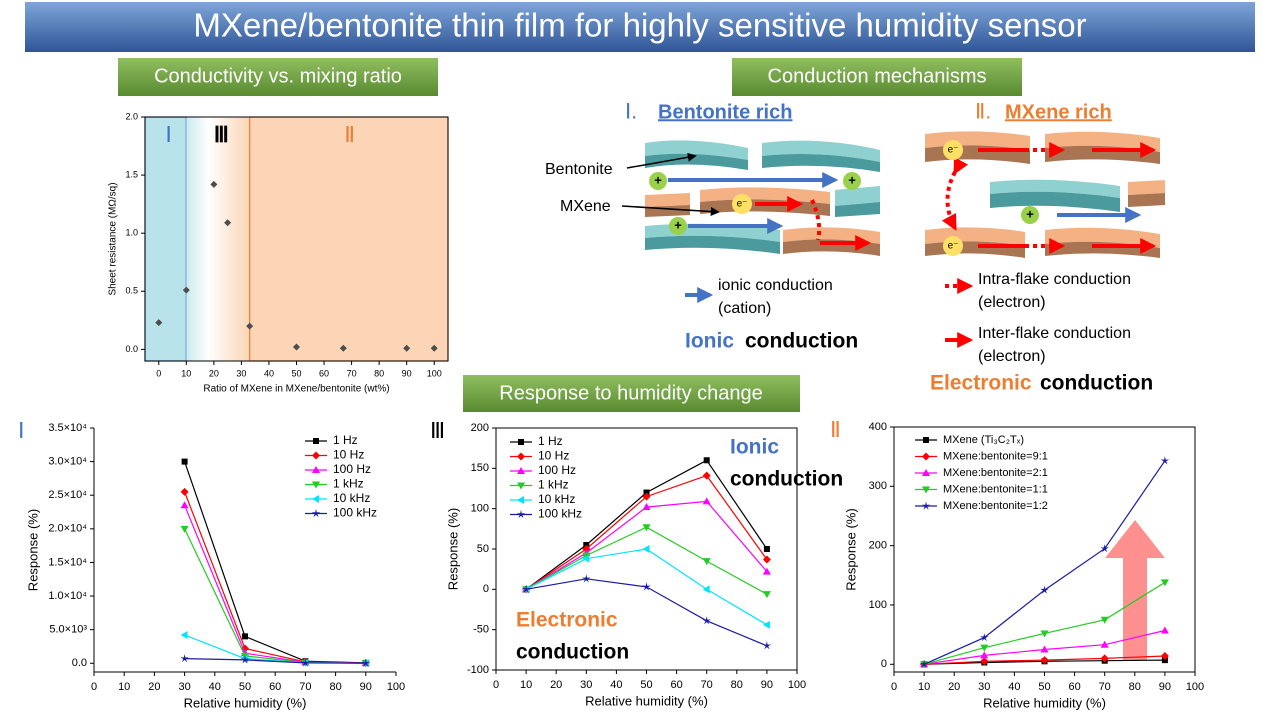 Image resolution: width=1280 pixels, height=720 pixels. I want to click on section-header: Conductivity vs. mixing ratio, so click(278, 76).